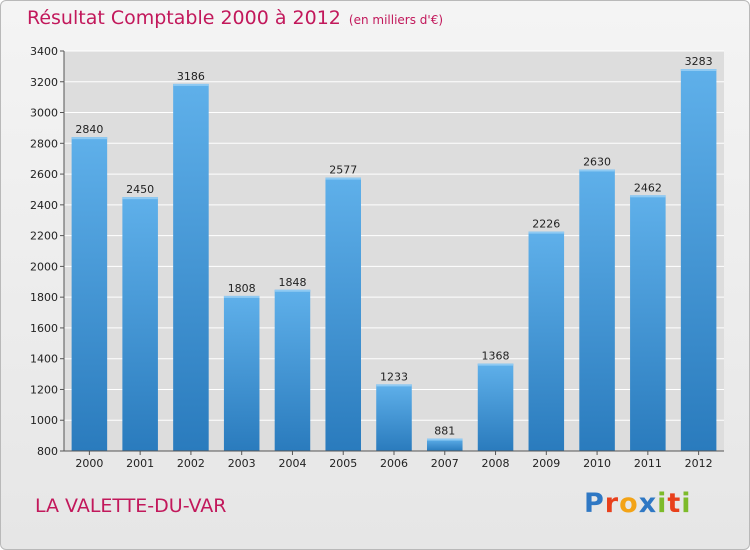 The image size is (750, 550). I want to click on data-label: 1808, so click(242, 288).